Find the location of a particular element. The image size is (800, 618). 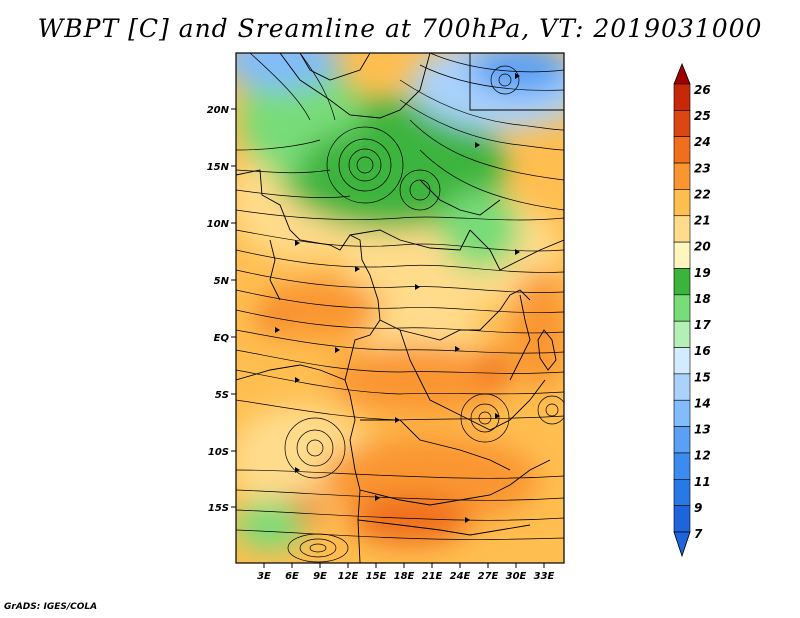

colorbar-label: 16 is located at coordinates (702, 351).